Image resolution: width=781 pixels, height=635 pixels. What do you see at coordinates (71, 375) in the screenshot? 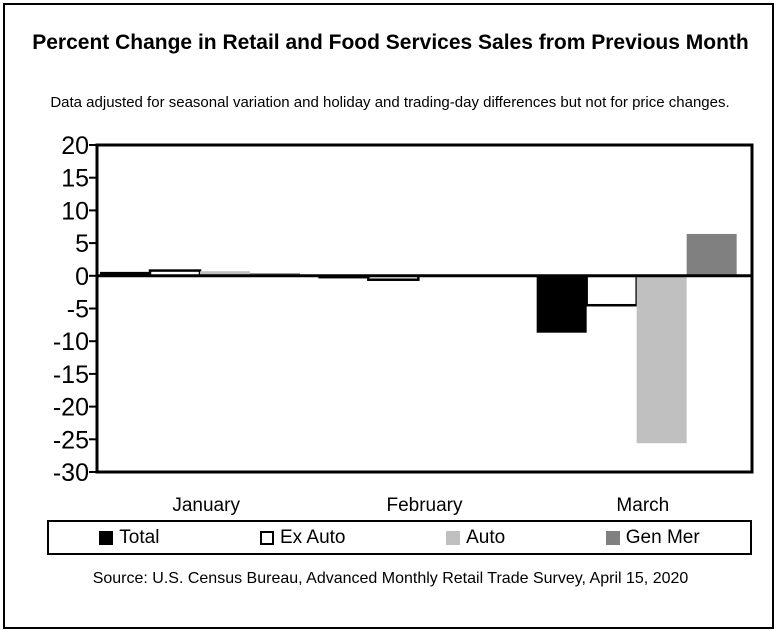
I see `y-tick-label: -15` at bounding box center [71, 375].